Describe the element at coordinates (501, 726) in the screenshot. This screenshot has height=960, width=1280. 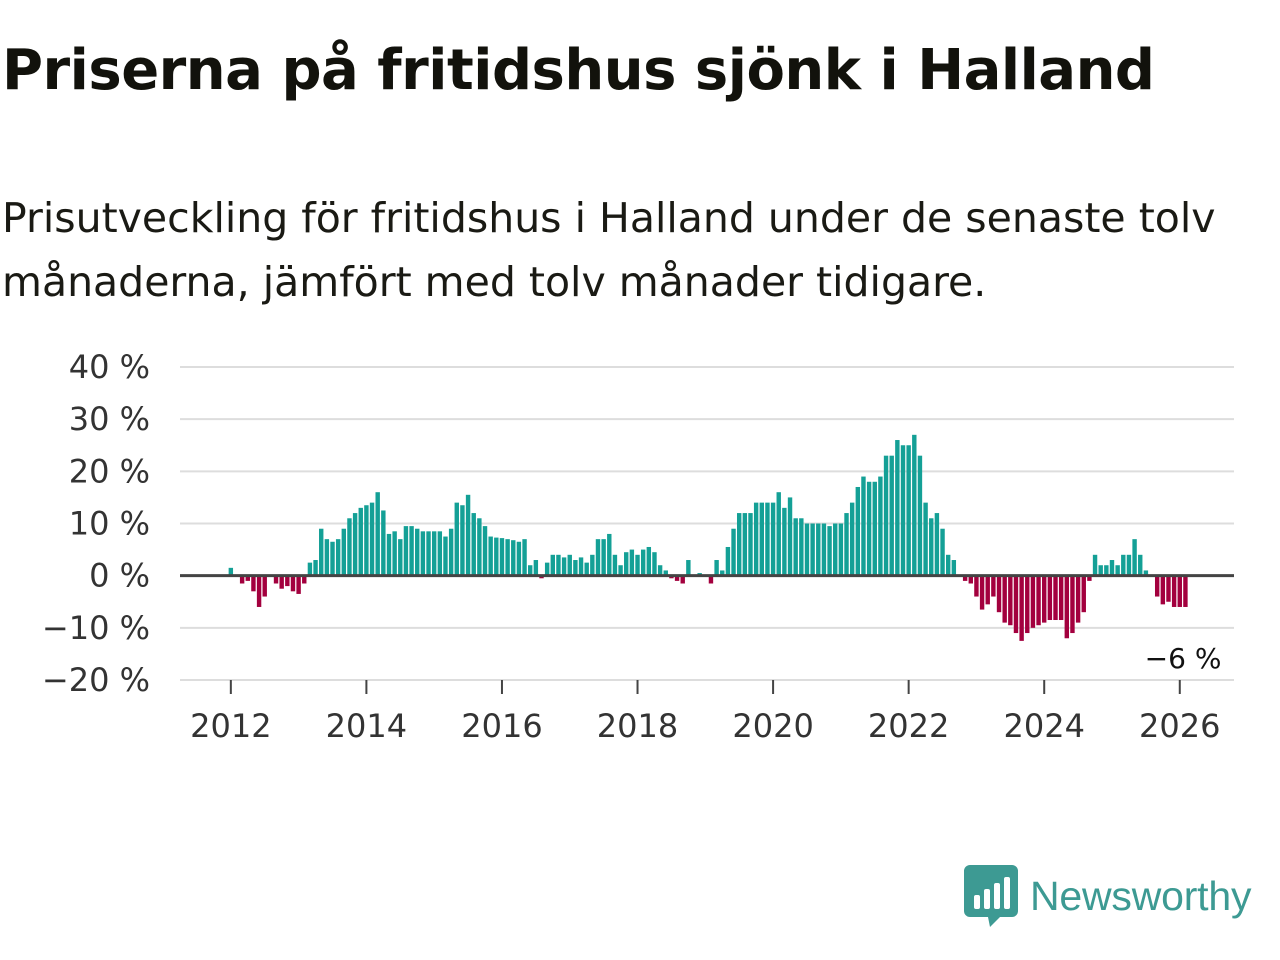
I see `x-tick-label: 2016` at that location.